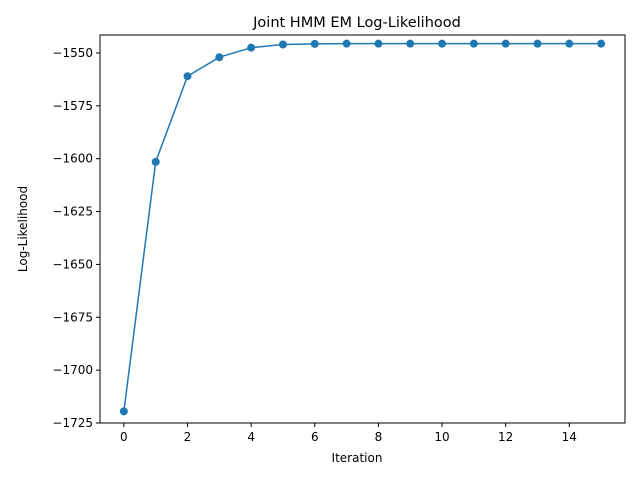  I want to click on x-tick-label: 12, so click(505, 437).